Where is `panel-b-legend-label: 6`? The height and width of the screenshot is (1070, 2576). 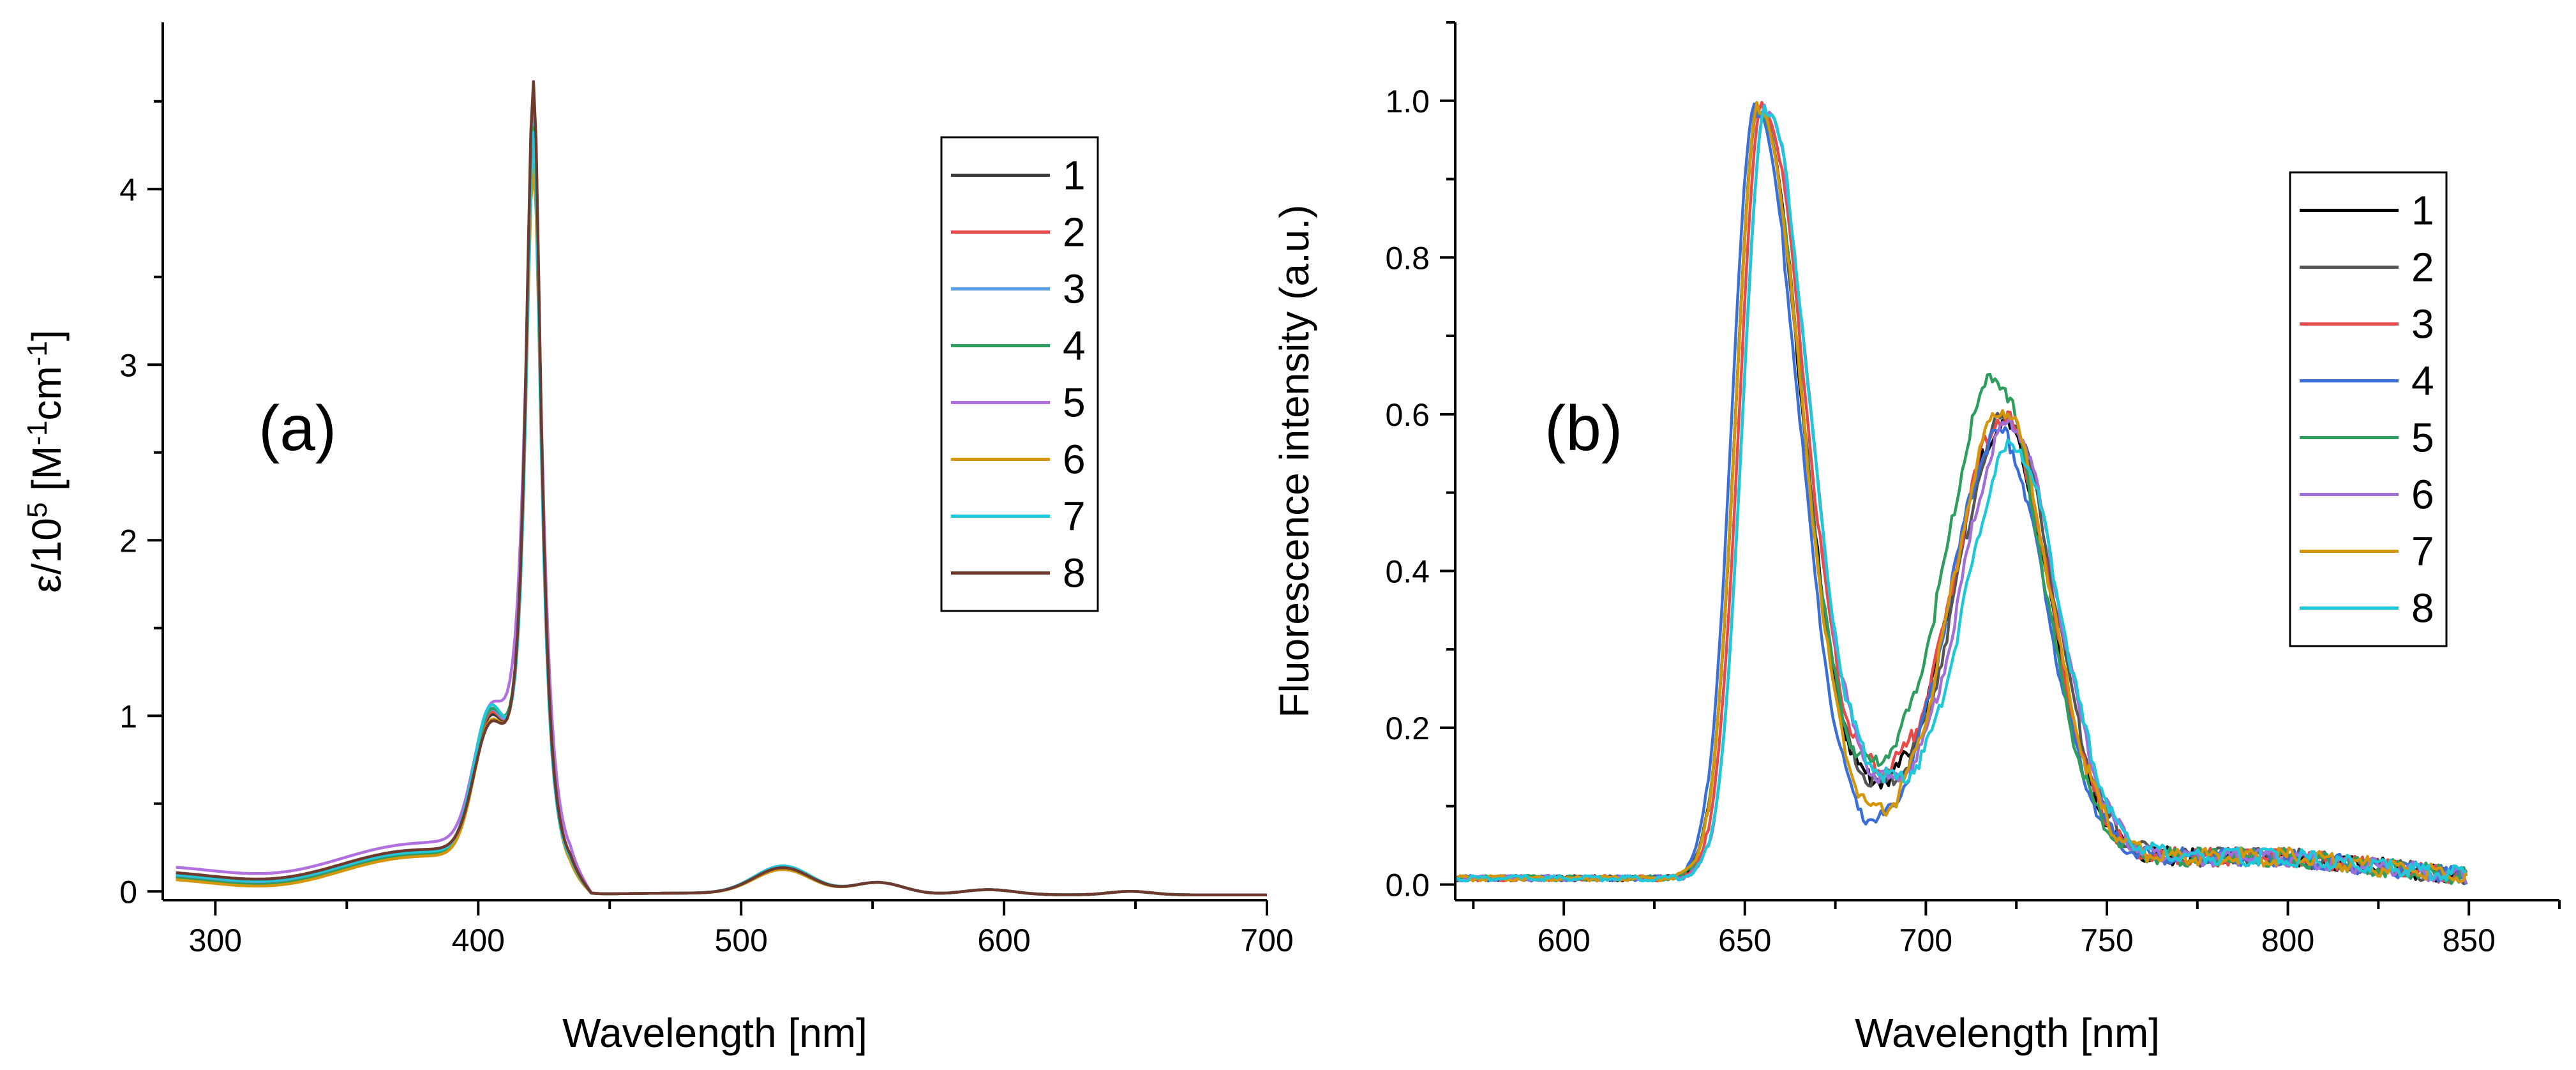 panel-b-legend-label: 6 is located at coordinates (2422, 495).